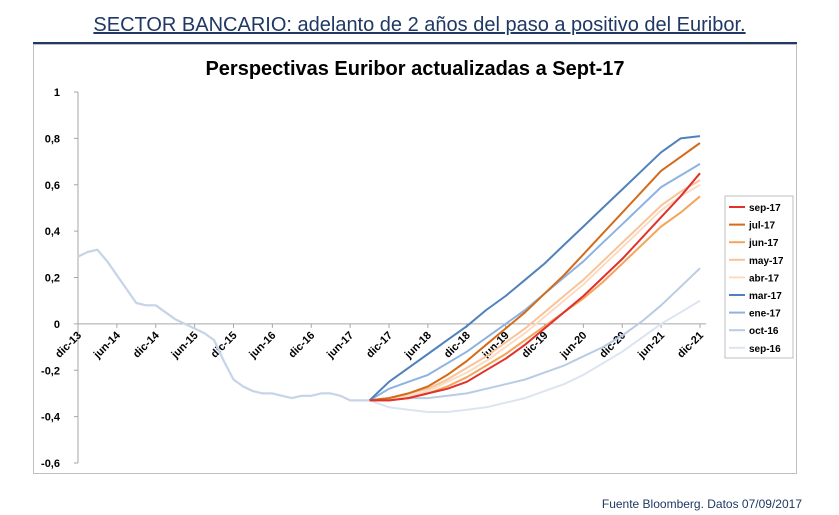 Image resolution: width=839 pixels, height=515 pixels. I want to click on historical-euribor-line, so click(223, 325).